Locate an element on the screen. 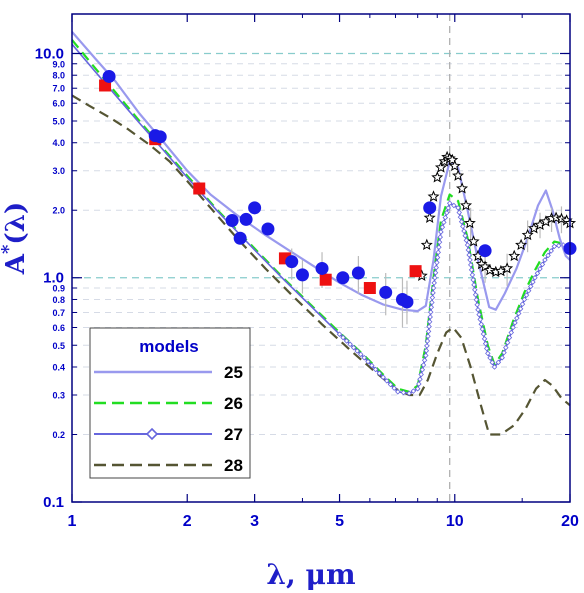 The width and height of the screenshot is (584, 593). y-minor-tick-label: 0.9 is located at coordinates (58, 289).